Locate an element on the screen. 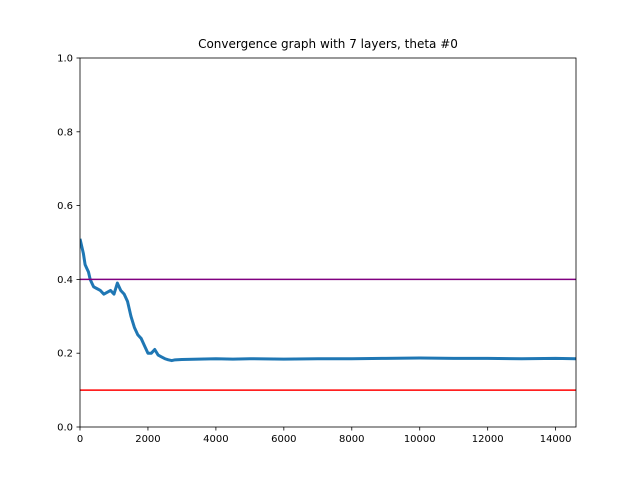 This screenshot has width=640, height=480. x-tick-label: 2000 is located at coordinates (147, 439).